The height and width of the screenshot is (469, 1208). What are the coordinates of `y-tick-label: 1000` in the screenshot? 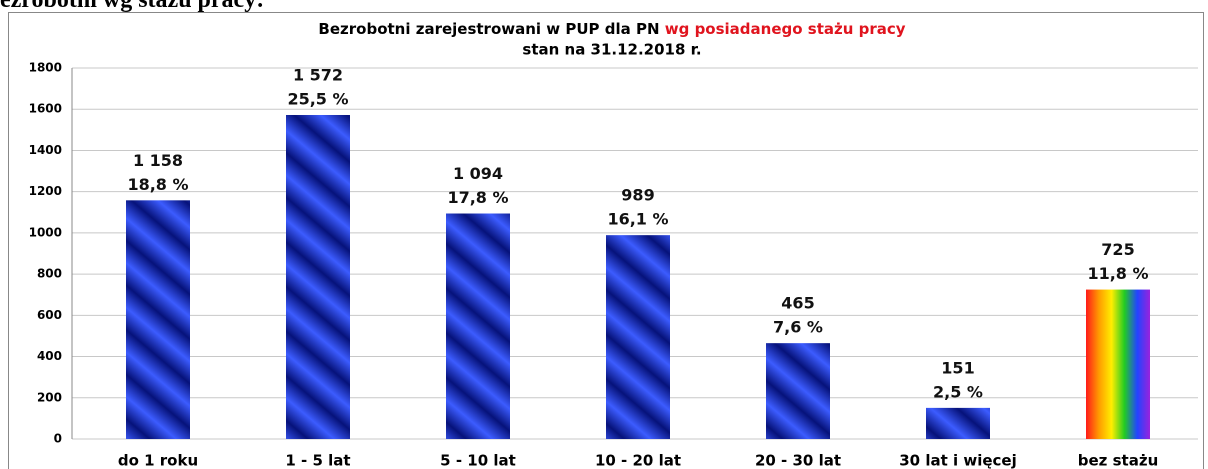 It's located at (45, 232).